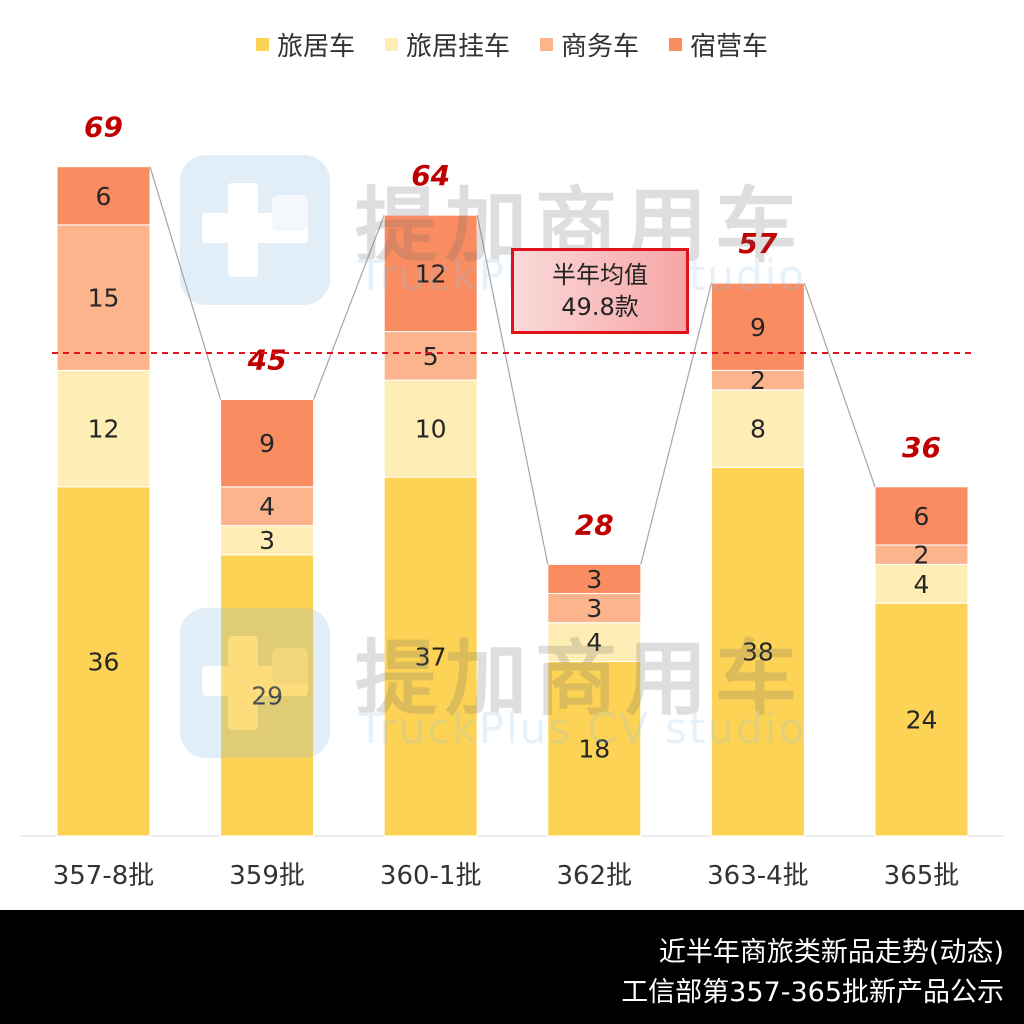 This screenshot has width=1024, height=1024. What do you see at coordinates (921, 447) in the screenshot?
I see `bar-total-label: 36` at bounding box center [921, 447].